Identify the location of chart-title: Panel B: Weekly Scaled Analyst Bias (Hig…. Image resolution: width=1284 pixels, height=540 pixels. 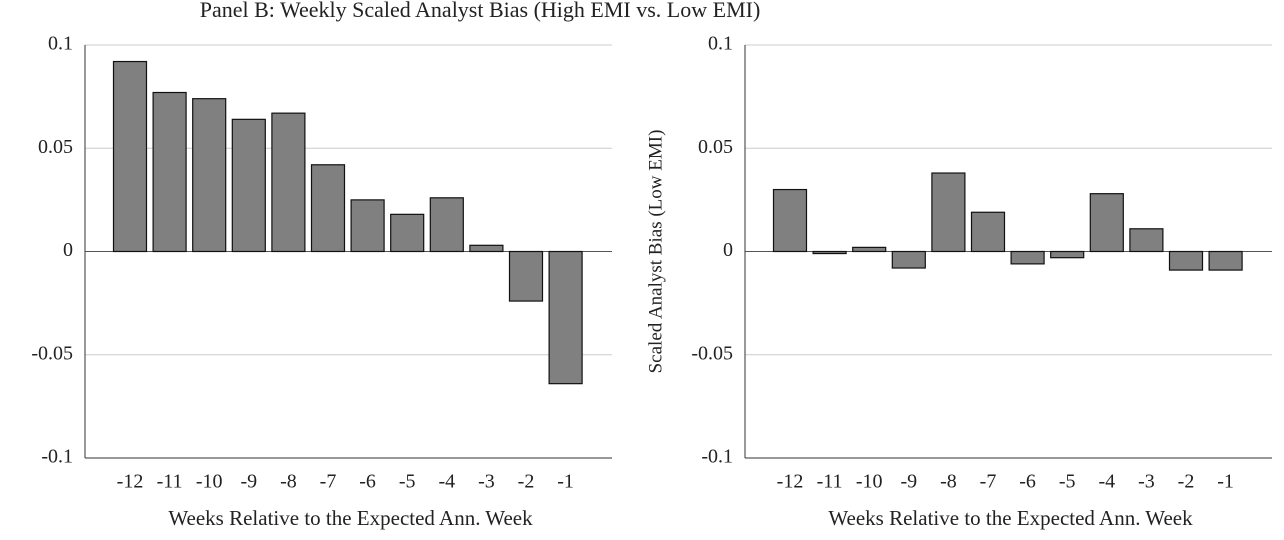
(480, 11).